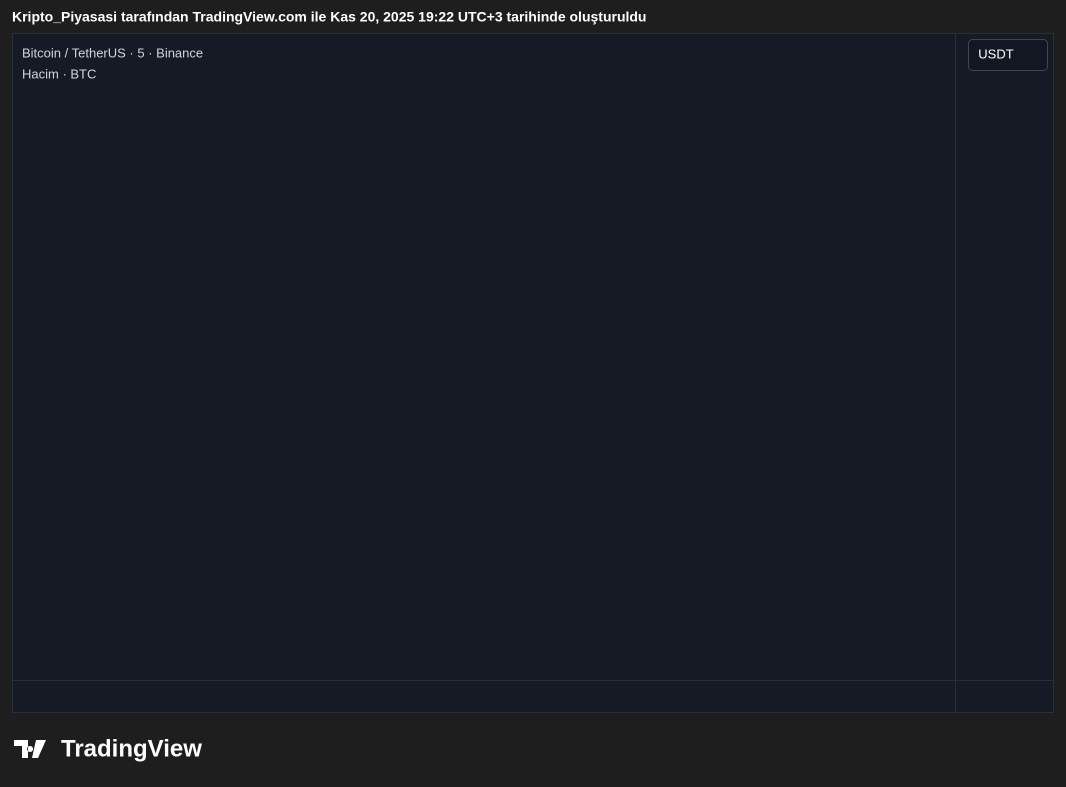 The width and height of the screenshot is (1066, 787). I want to click on button-bg, so click(1008, 55).